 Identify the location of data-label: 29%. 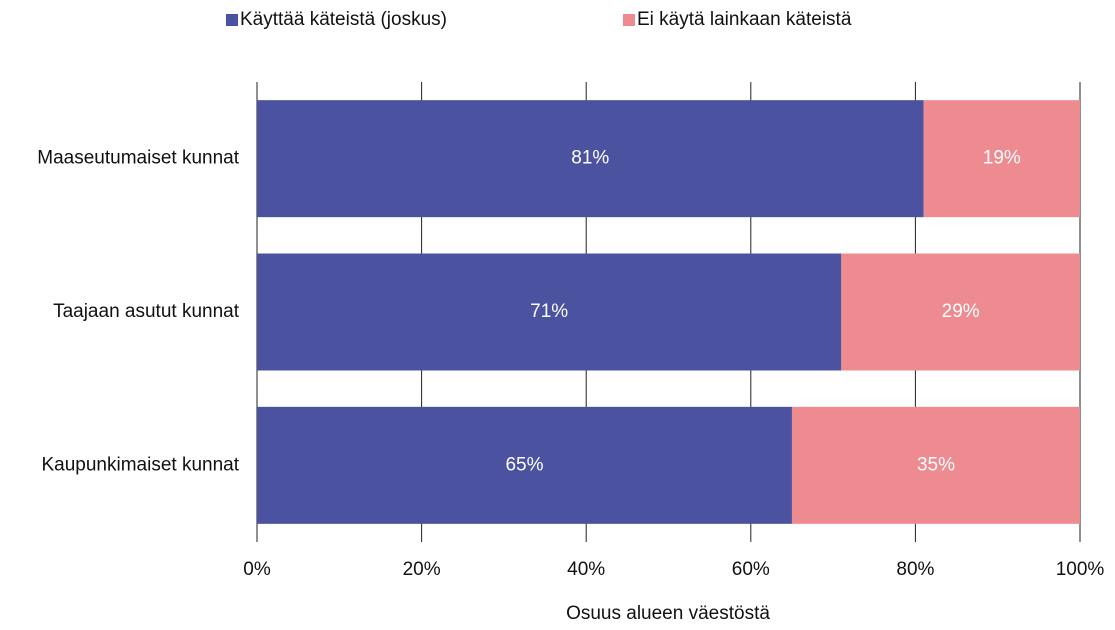
(961, 311).